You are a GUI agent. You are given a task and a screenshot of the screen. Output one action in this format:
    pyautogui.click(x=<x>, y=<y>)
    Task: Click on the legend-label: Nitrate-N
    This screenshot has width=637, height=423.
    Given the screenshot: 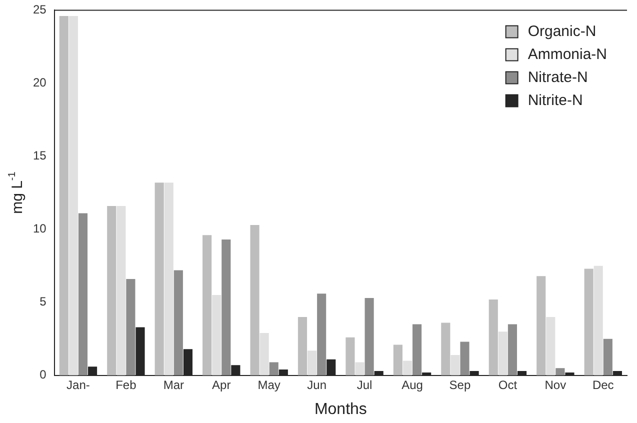 What is the action you would take?
    pyautogui.click(x=558, y=77)
    